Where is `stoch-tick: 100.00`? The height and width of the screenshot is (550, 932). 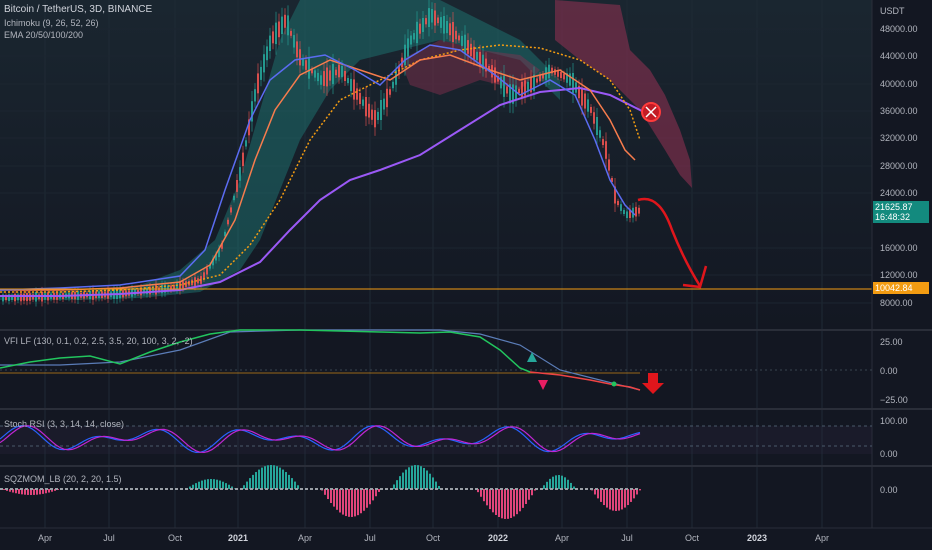
stoch-tick: 100.00 is located at coordinates (894, 421).